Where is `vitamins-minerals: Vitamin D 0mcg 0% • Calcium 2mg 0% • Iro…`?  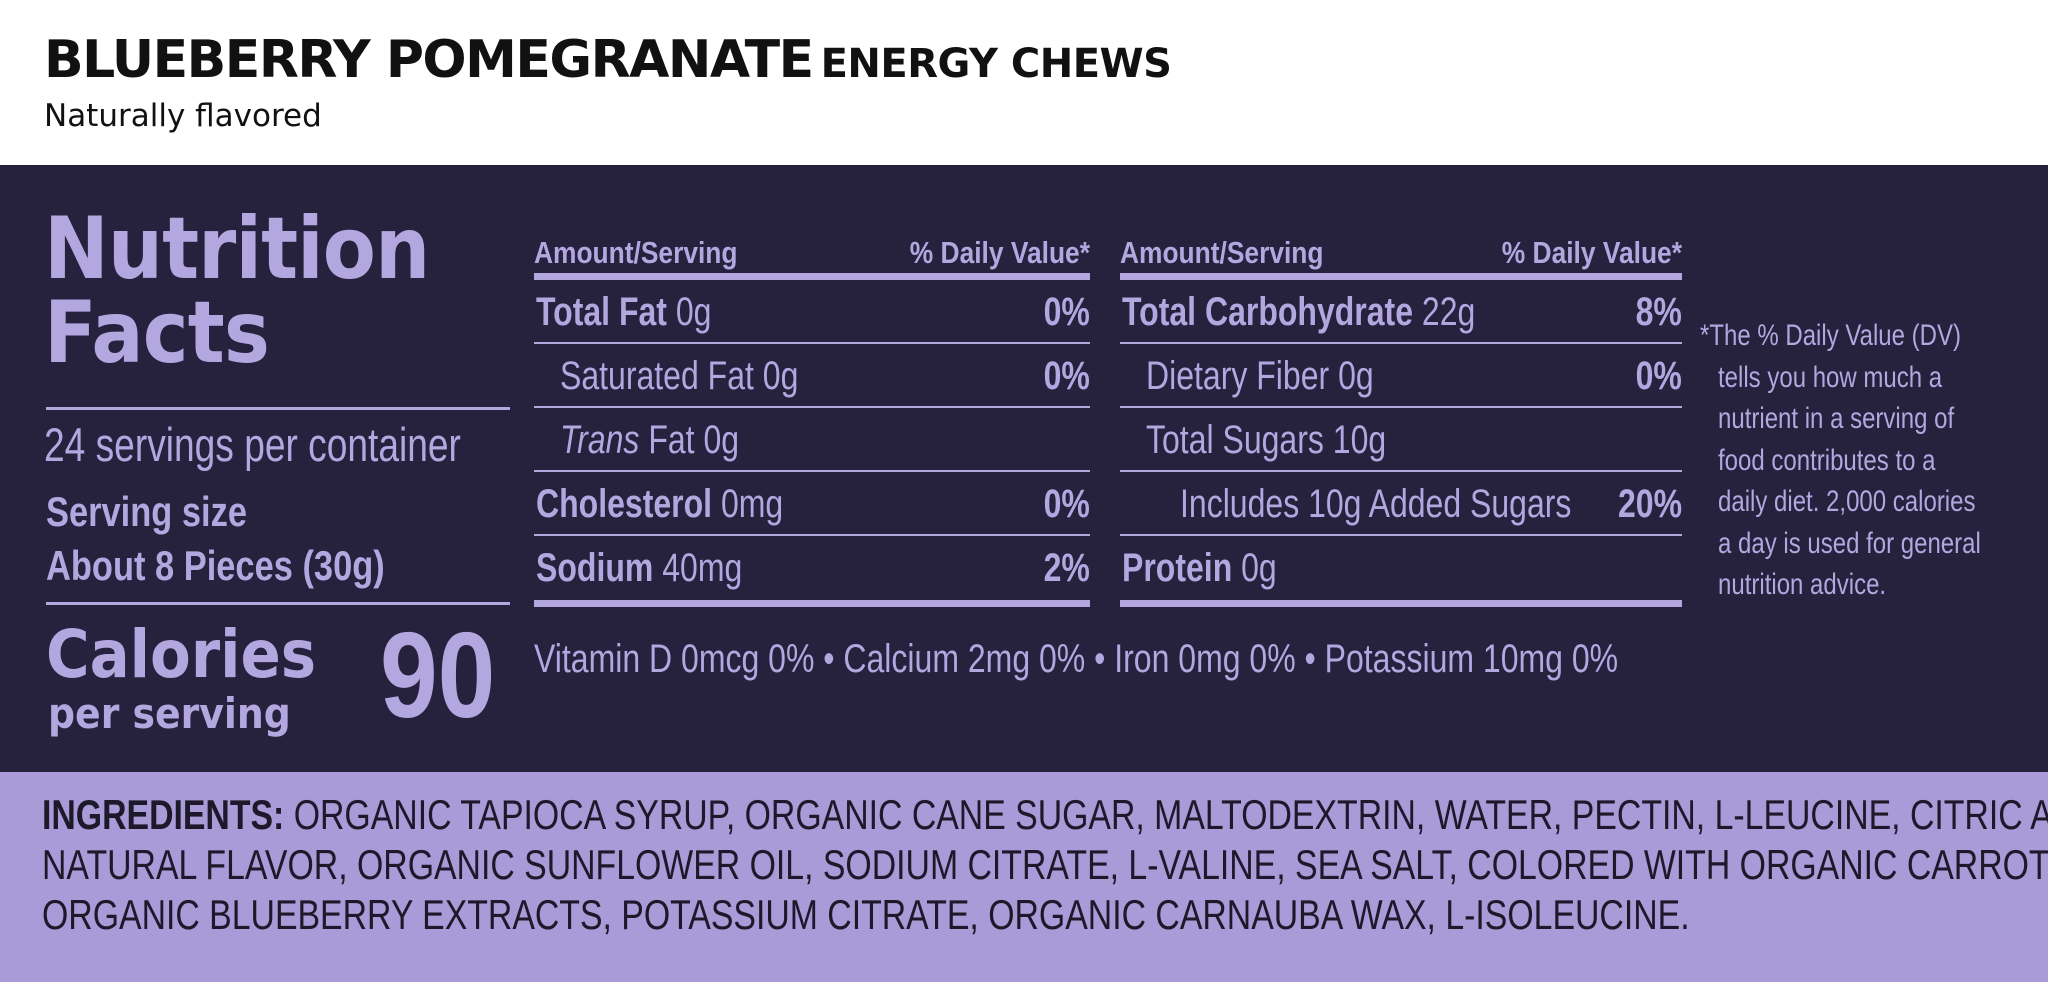 vitamins-minerals: Vitamin D 0mcg 0% • Calcium 2mg 0% • Iro… is located at coordinates (1076, 659).